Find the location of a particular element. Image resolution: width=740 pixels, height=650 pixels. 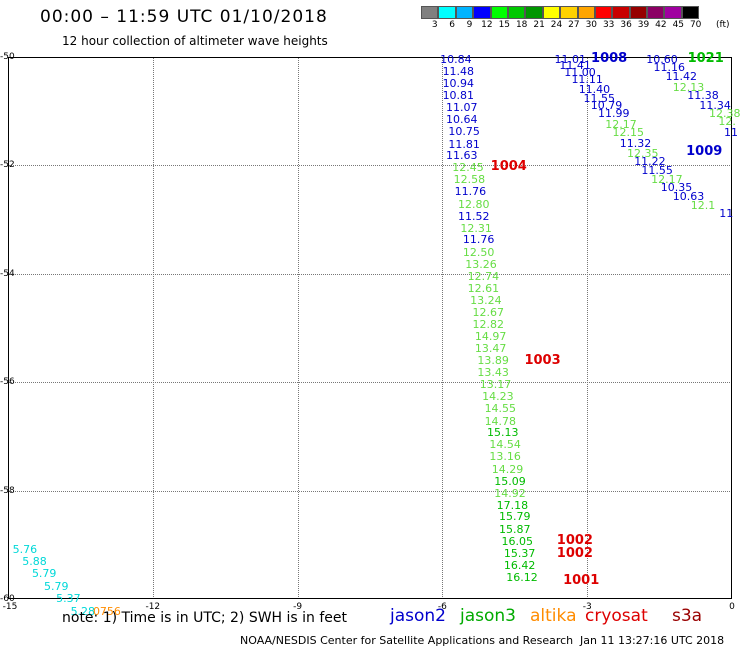

color-scale-label: 27 is located at coordinates (574, 25).